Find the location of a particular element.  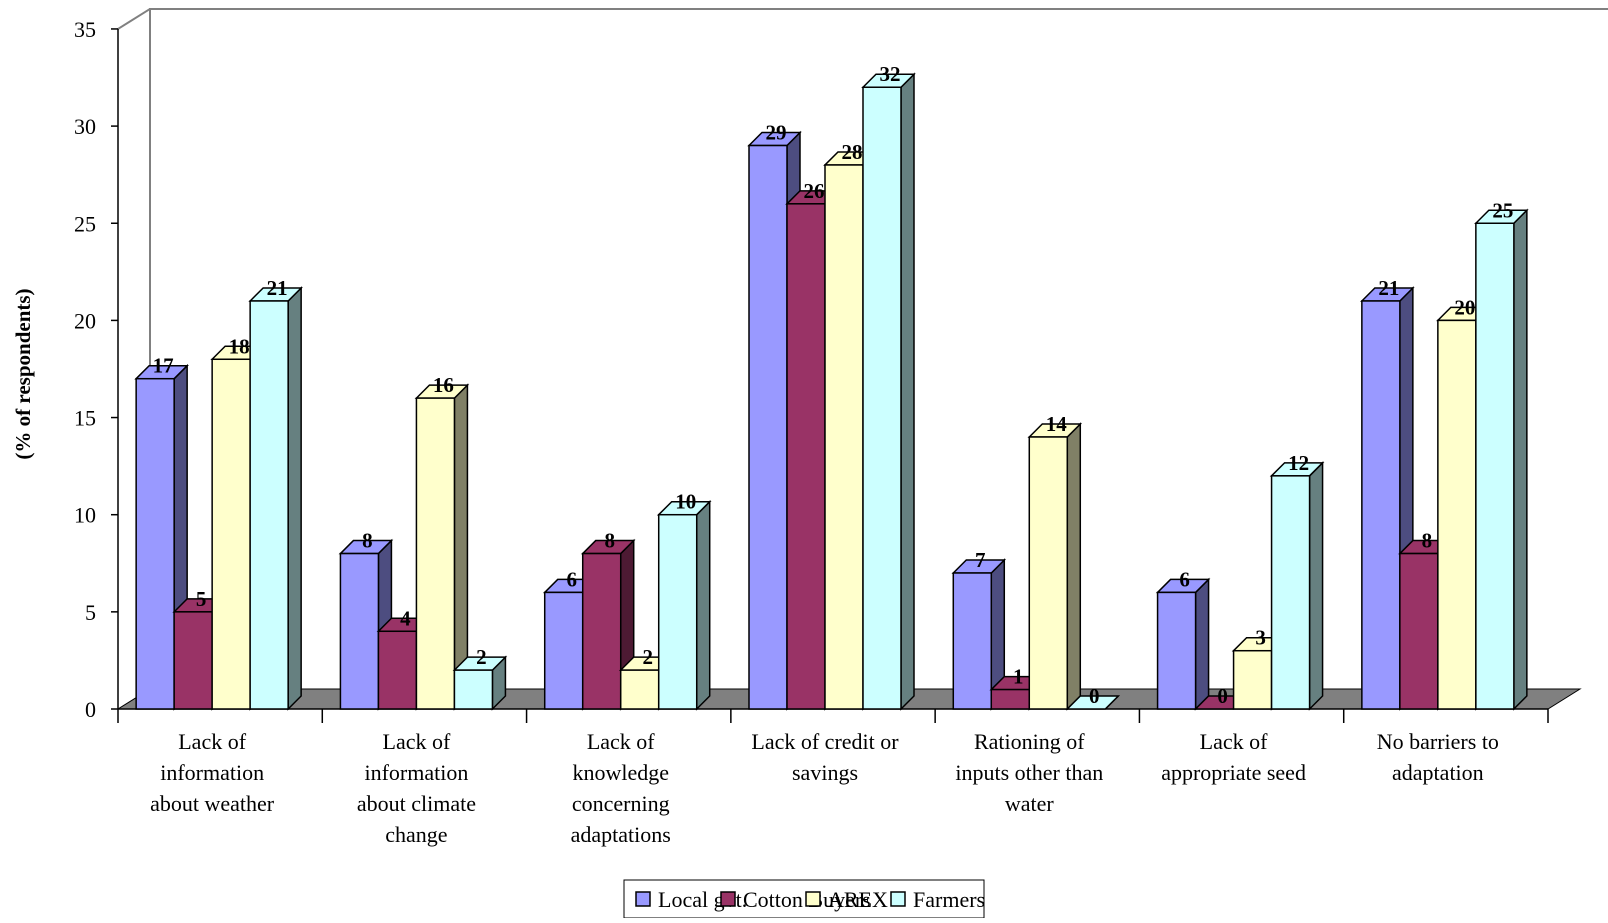

category-label: Rationing of inputs other than water is located at coordinates (1029, 772).